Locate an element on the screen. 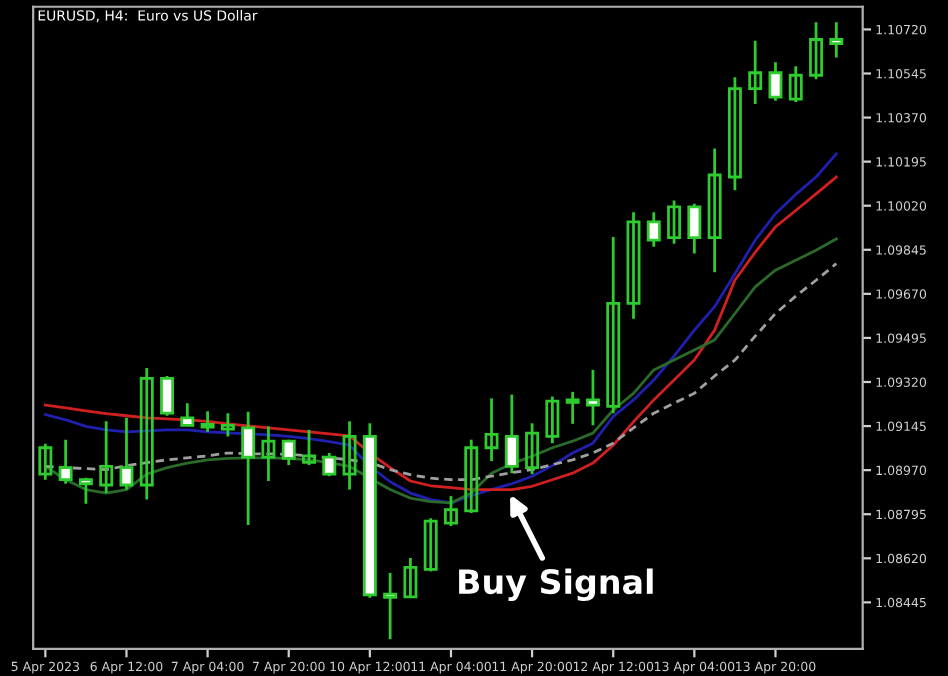 This screenshot has width=948, height=676. annotation: Buy Signal is located at coordinates (556, 584).